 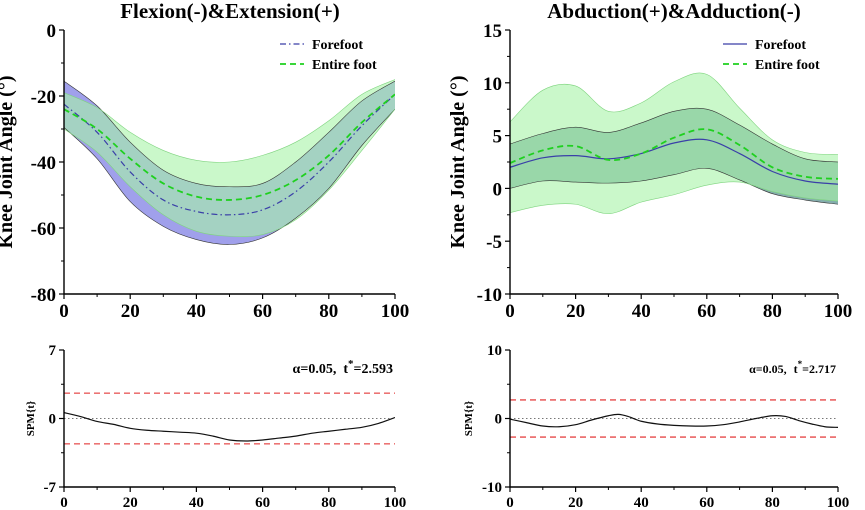 What do you see at coordinates (492, 31) in the screenshot?
I see `y-tick-label: 15` at bounding box center [492, 31].